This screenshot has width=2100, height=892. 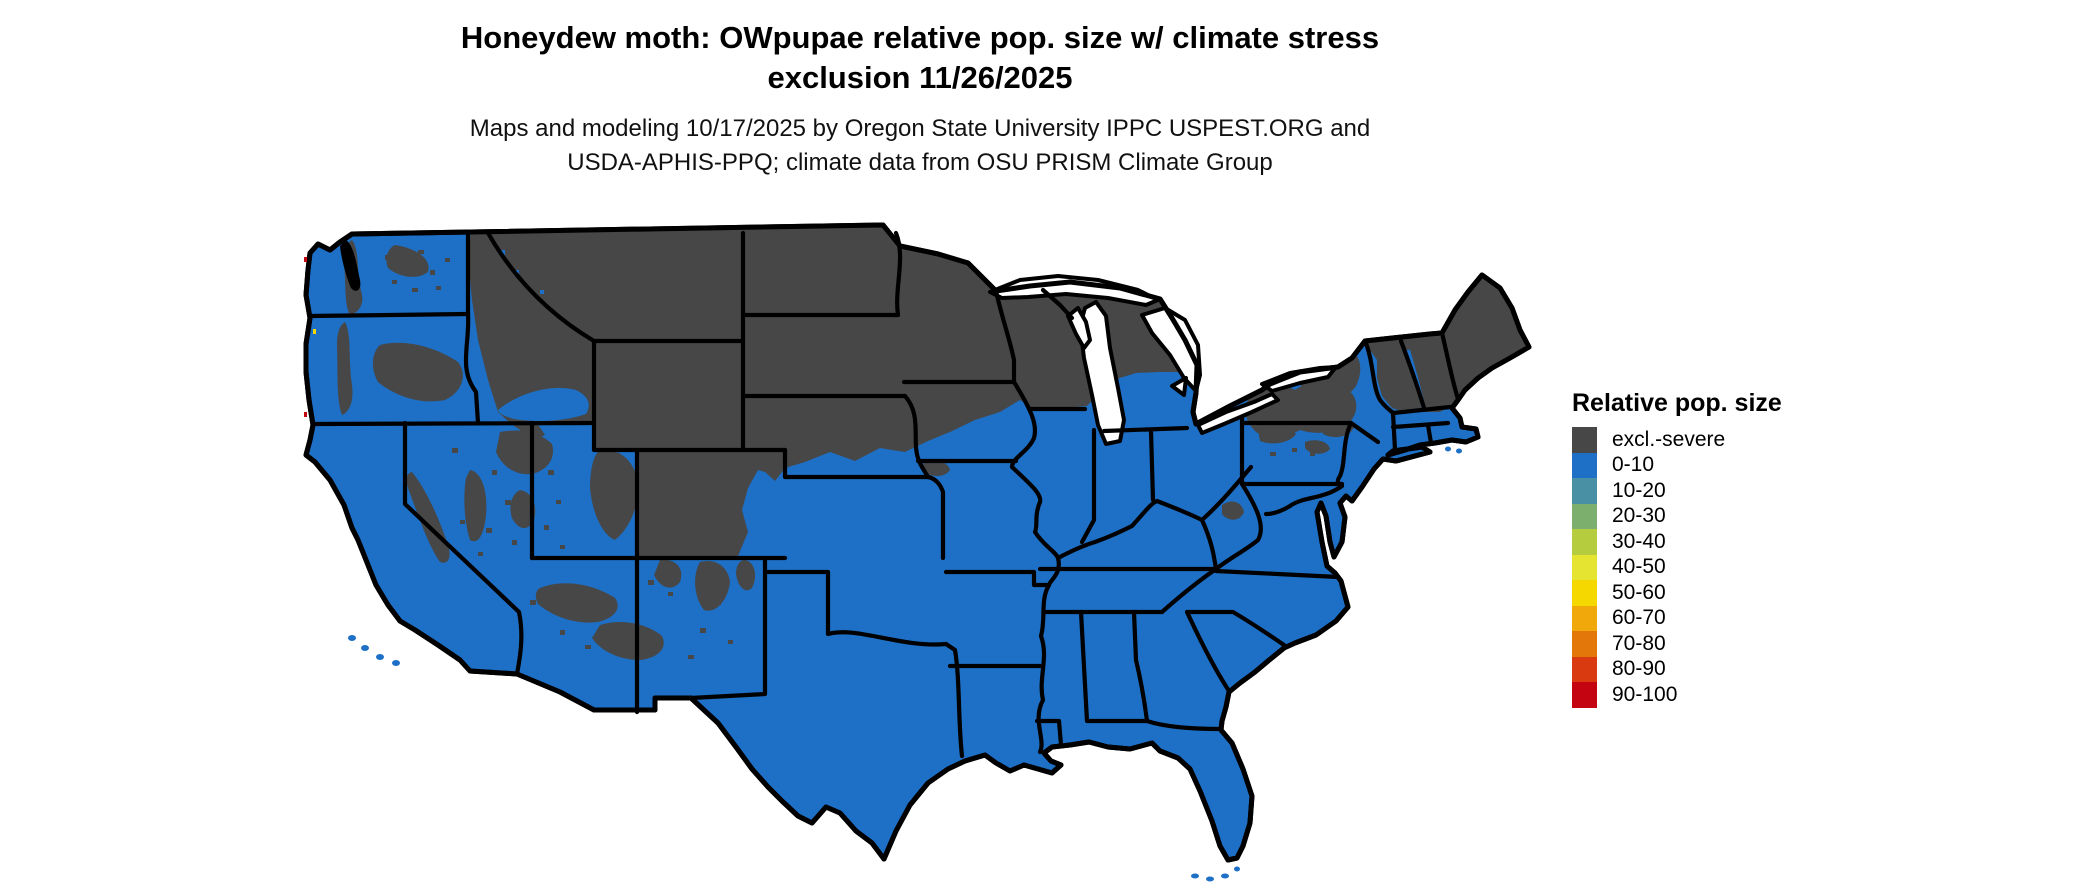 I want to click on saginaw-bay, so click(x=1179, y=386).